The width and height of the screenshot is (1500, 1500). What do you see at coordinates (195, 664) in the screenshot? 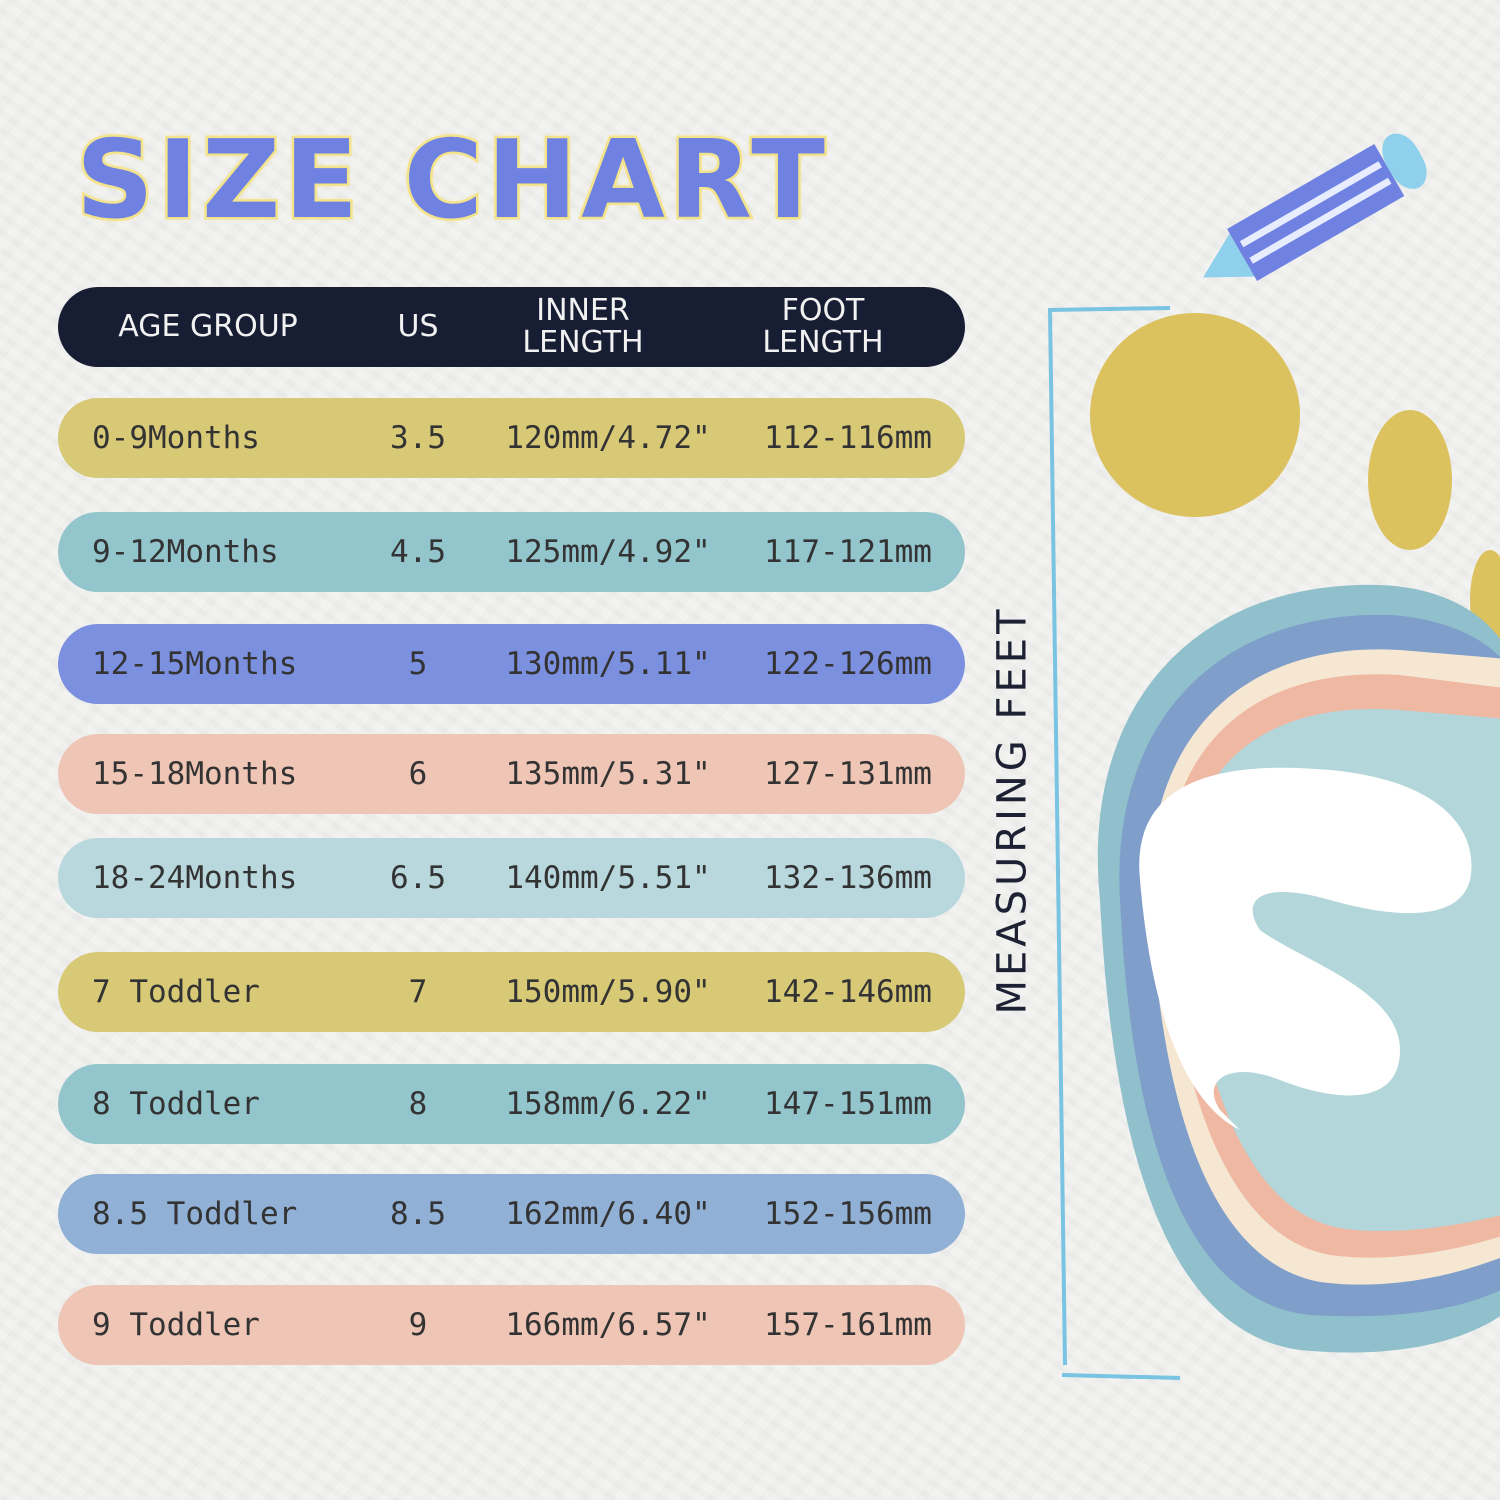
I see `age-group-cell: 12-15Months` at bounding box center [195, 664].